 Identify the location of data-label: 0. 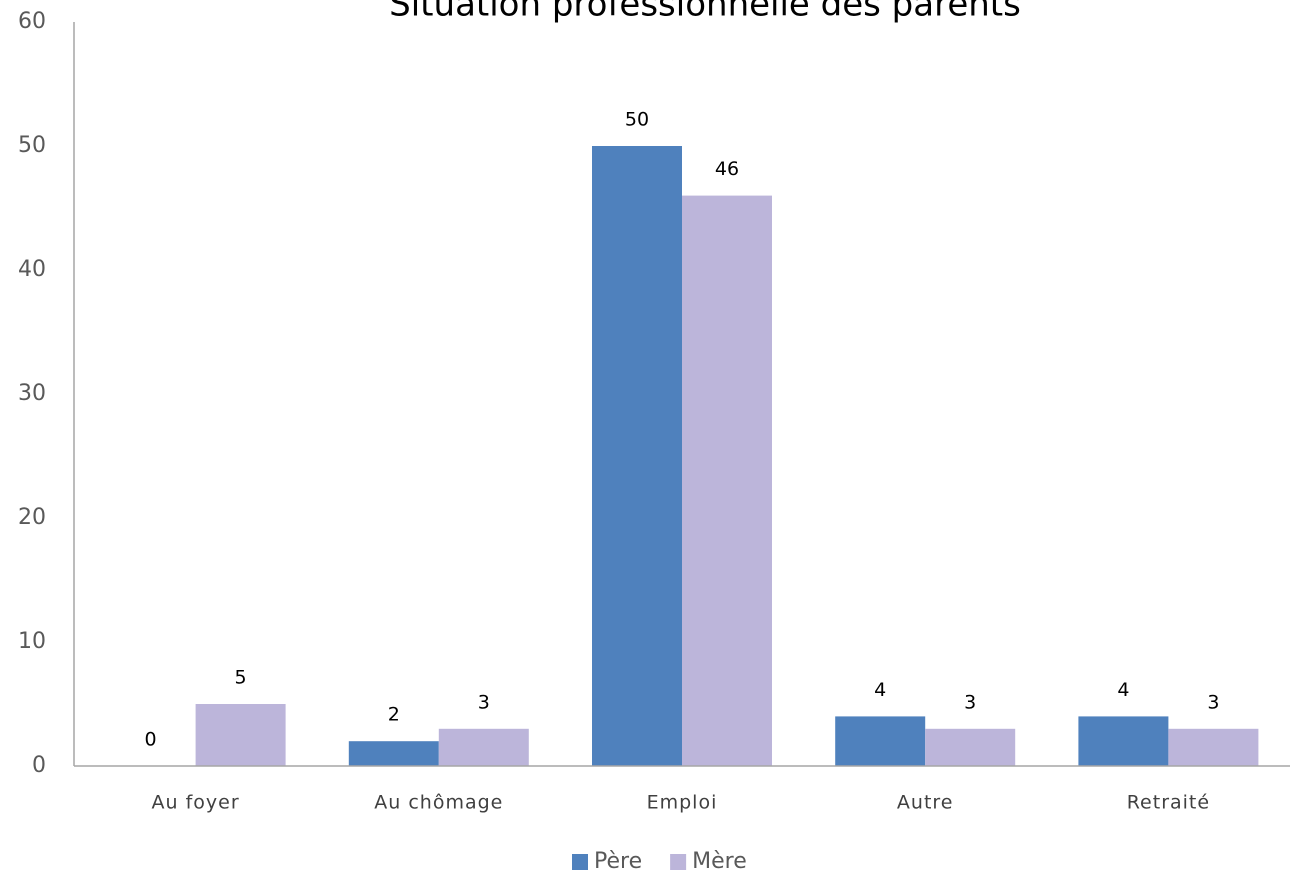
(151, 740).